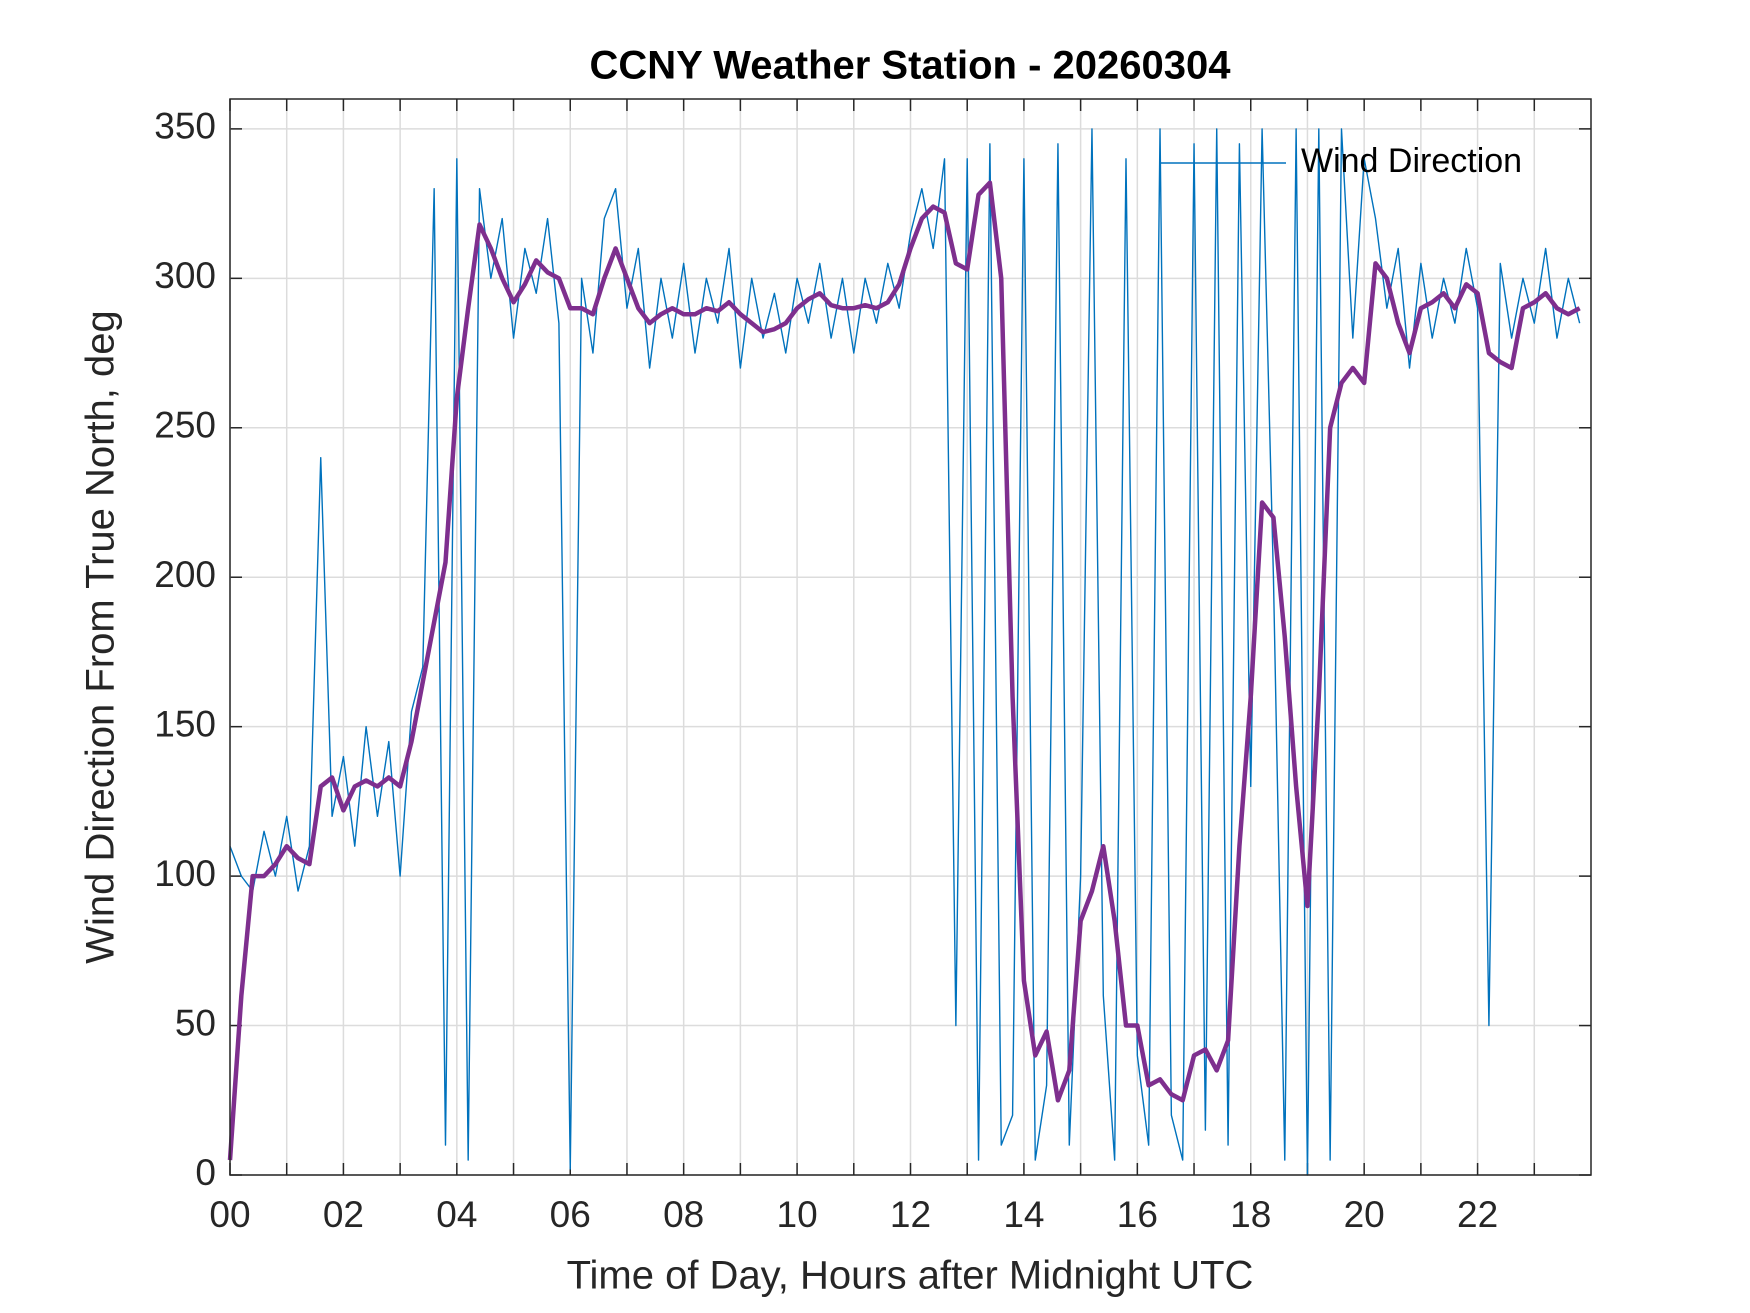 This screenshot has height=1313, width=1750. Describe the element at coordinates (911, 66) in the screenshot. I see `chart-title: CCNY Weather Station - 20260304` at that location.